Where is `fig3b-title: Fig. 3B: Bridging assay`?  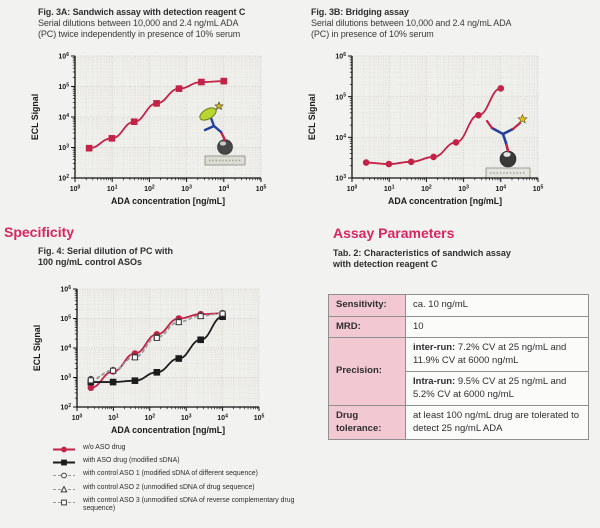 fig3b-title: Fig. 3B: Bridging assay is located at coordinates (360, 12).